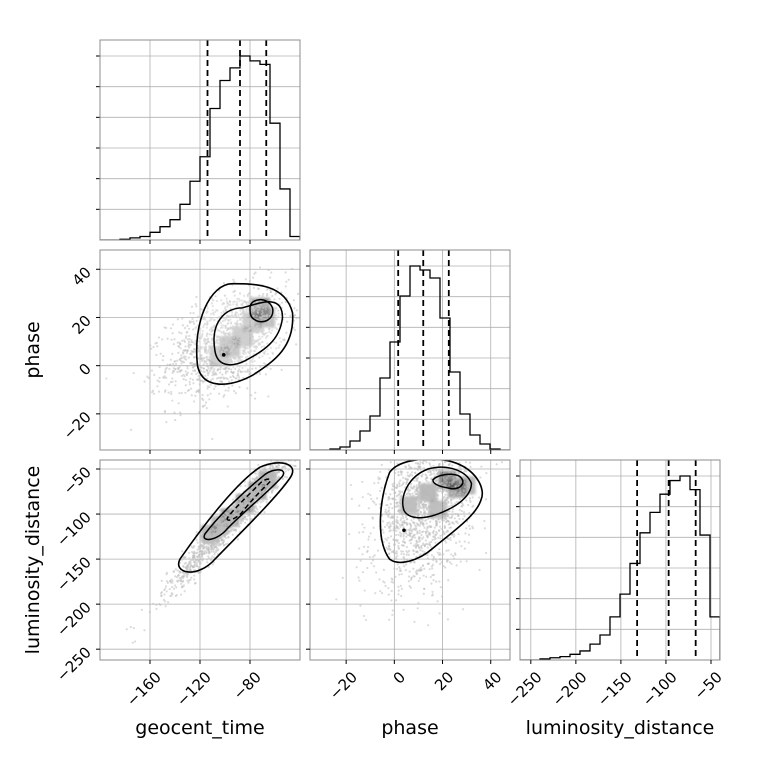 Image resolution: width=760 pixels, height=760 pixels. Describe the element at coordinates (200, 147) in the screenshot. I see `hist-geocent_time-steps` at that location.